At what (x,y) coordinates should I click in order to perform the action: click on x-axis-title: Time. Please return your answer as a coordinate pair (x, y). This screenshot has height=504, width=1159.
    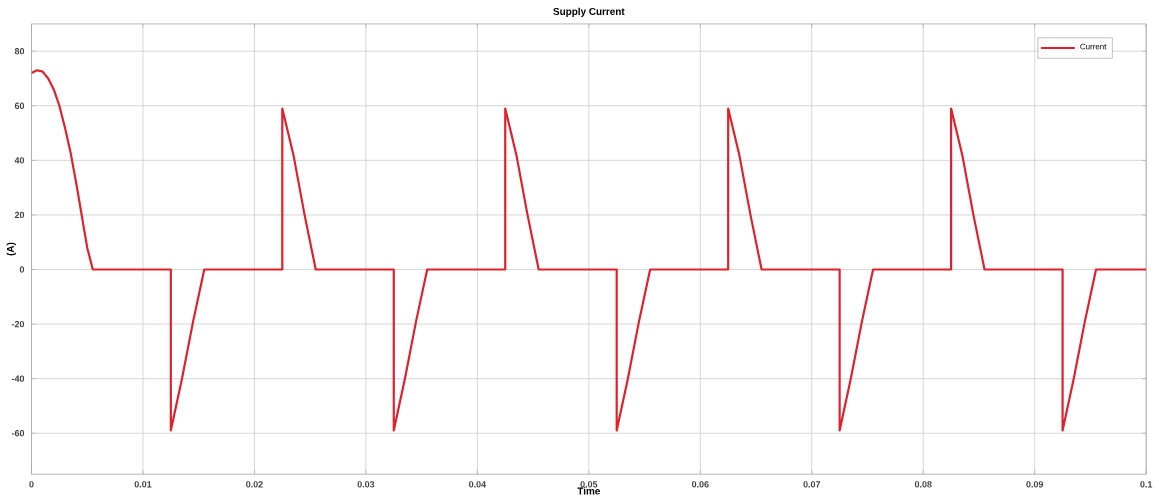
    Looking at the image, I should click on (589, 491).